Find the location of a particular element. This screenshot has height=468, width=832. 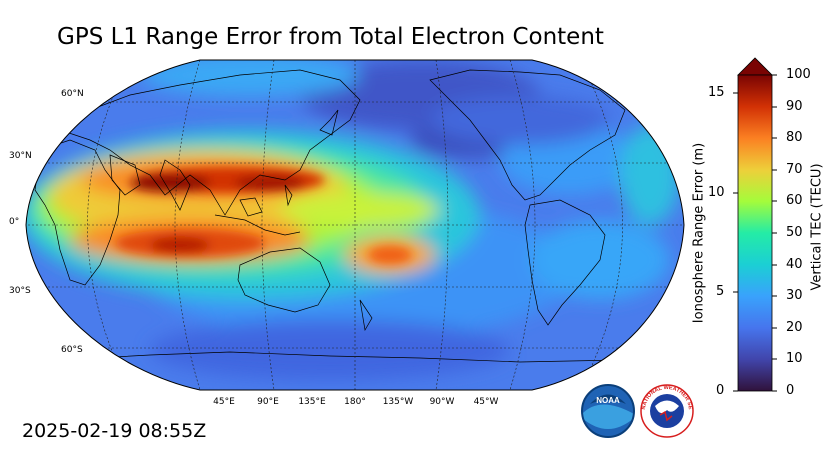

cb-right-tick-40: 40 is located at coordinates (794, 264).